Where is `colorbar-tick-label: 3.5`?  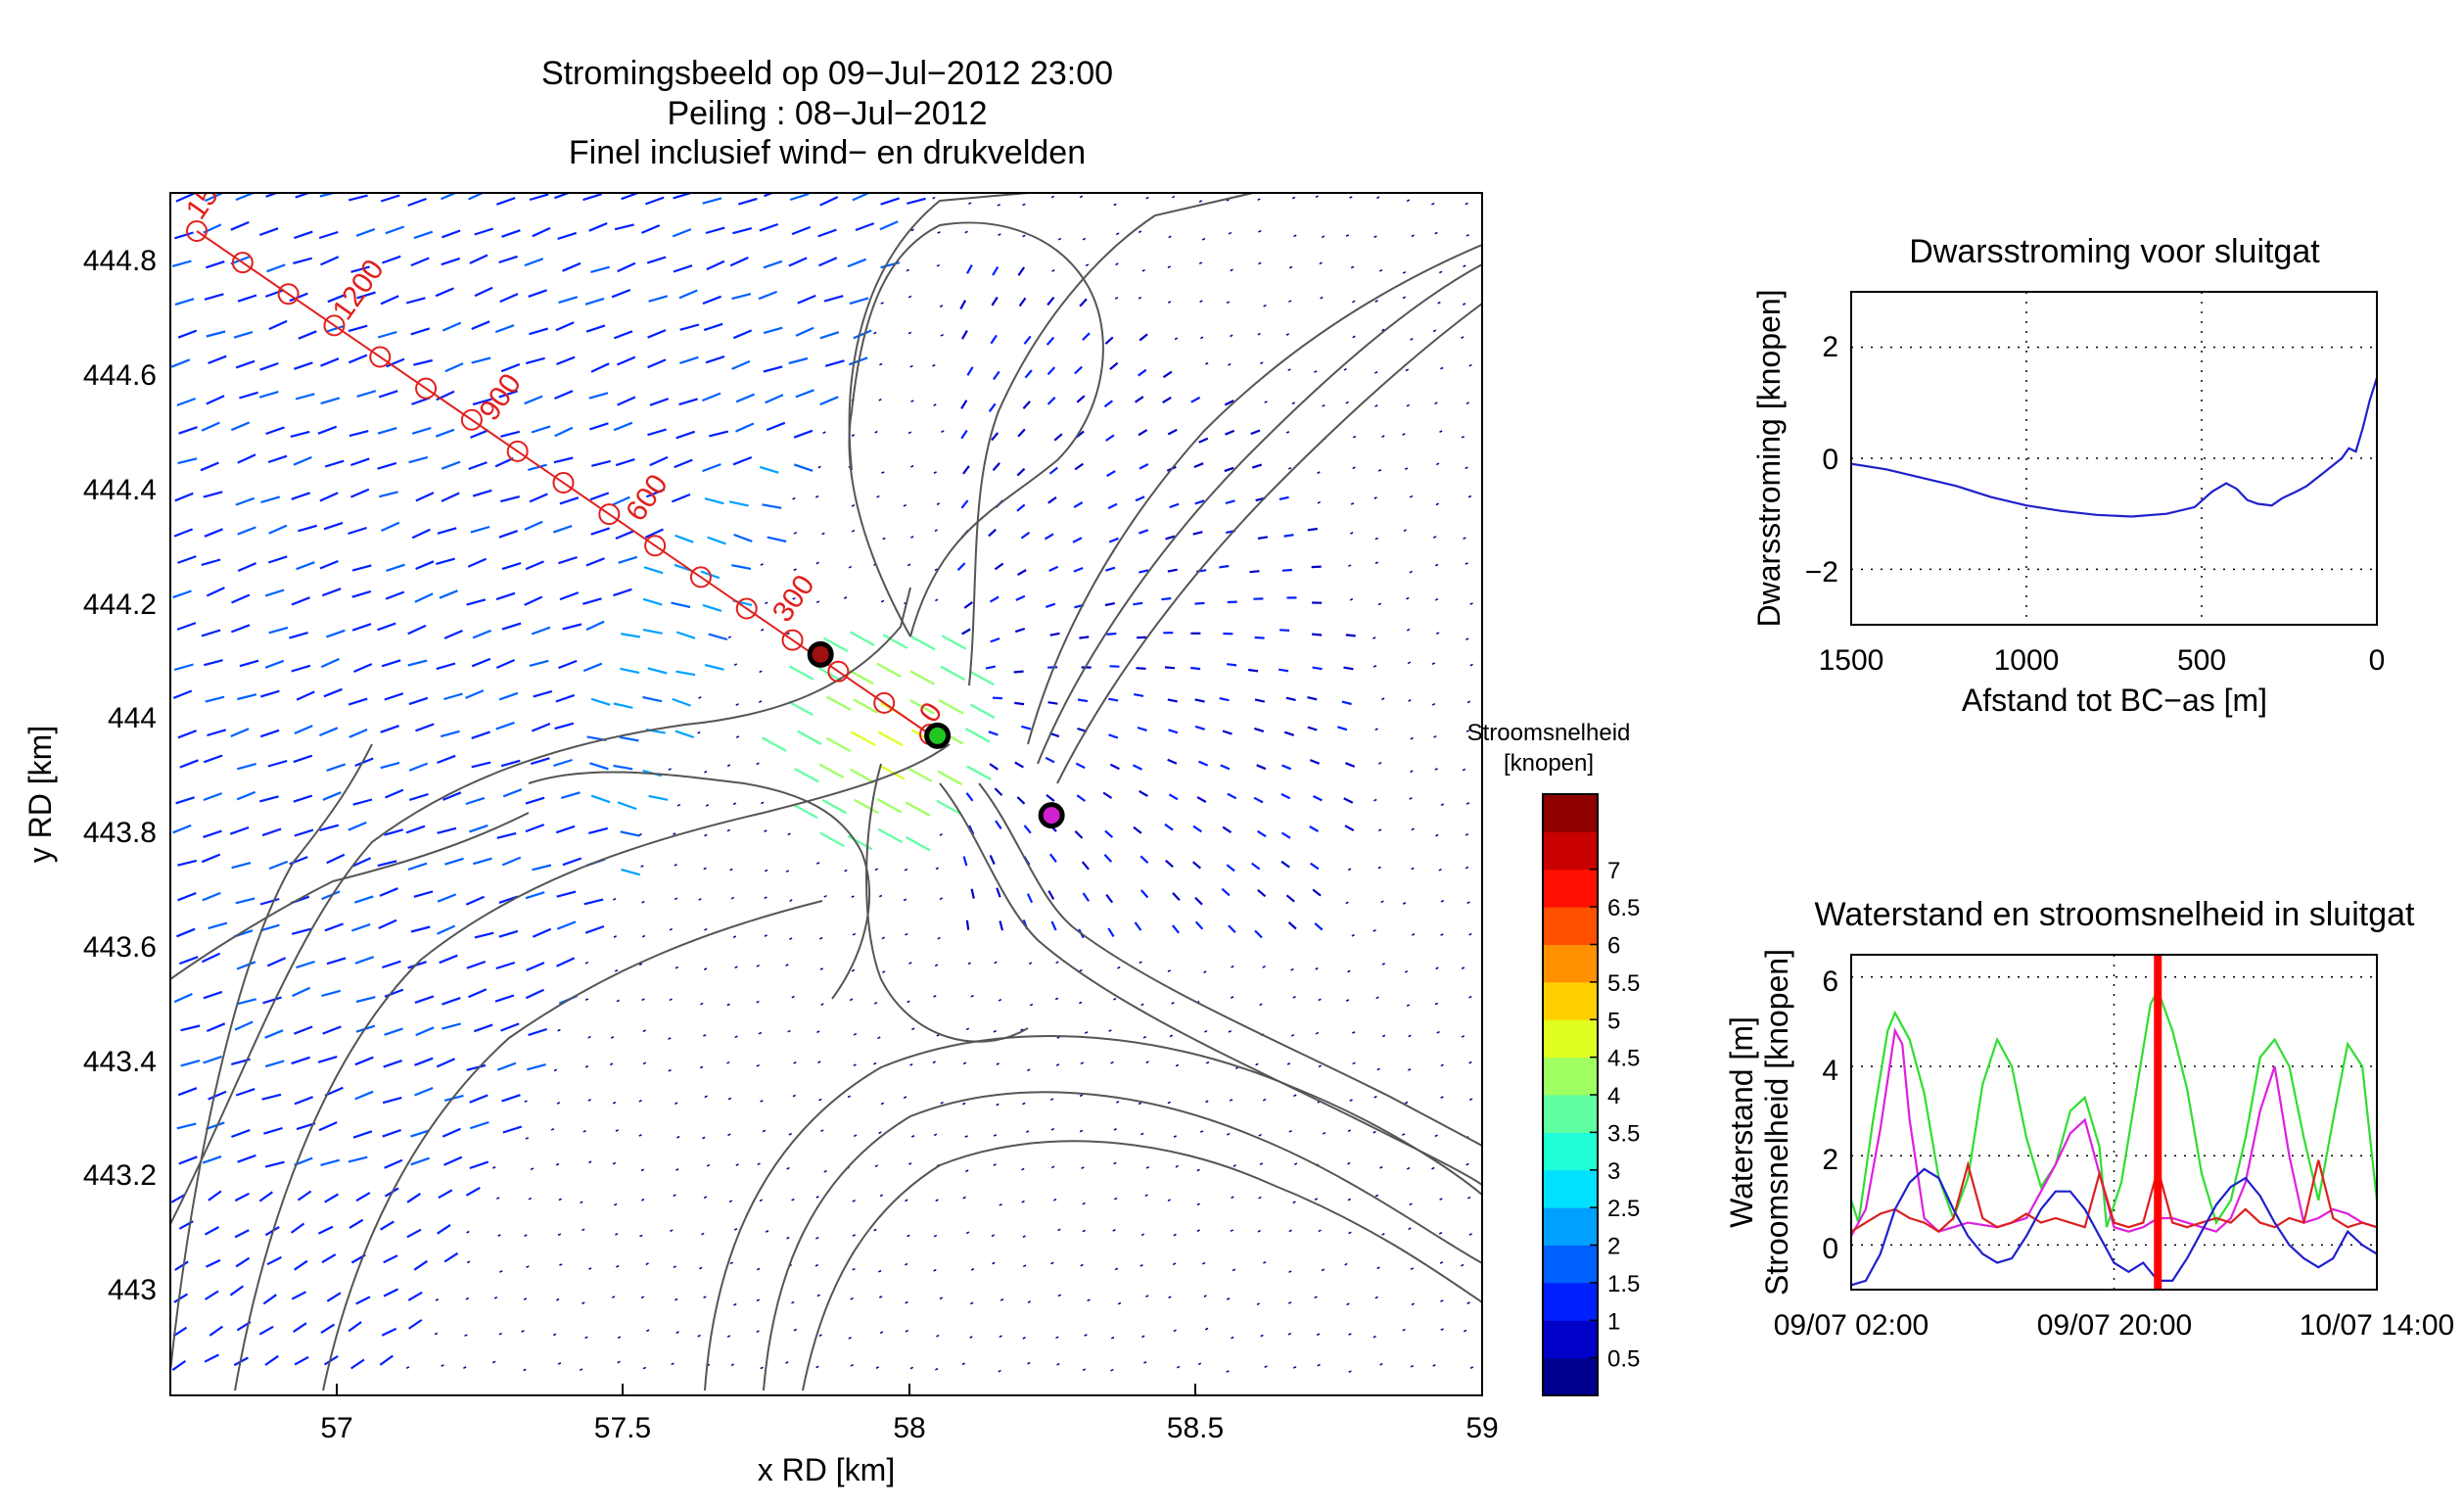
colorbar-tick-label: 3.5 is located at coordinates (1623, 1133).